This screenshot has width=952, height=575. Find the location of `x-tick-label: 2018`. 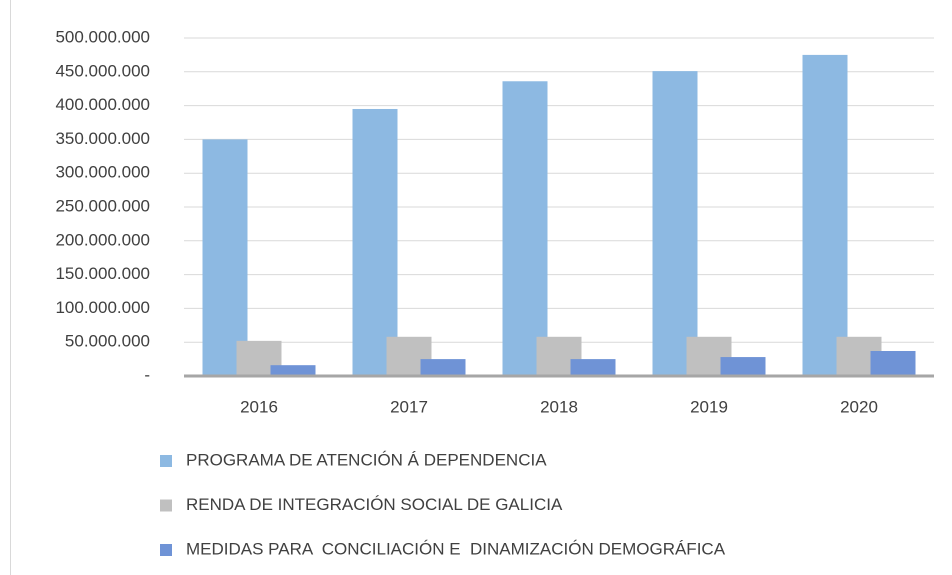

x-tick-label: 2018 is located at coordinates (559, 406).